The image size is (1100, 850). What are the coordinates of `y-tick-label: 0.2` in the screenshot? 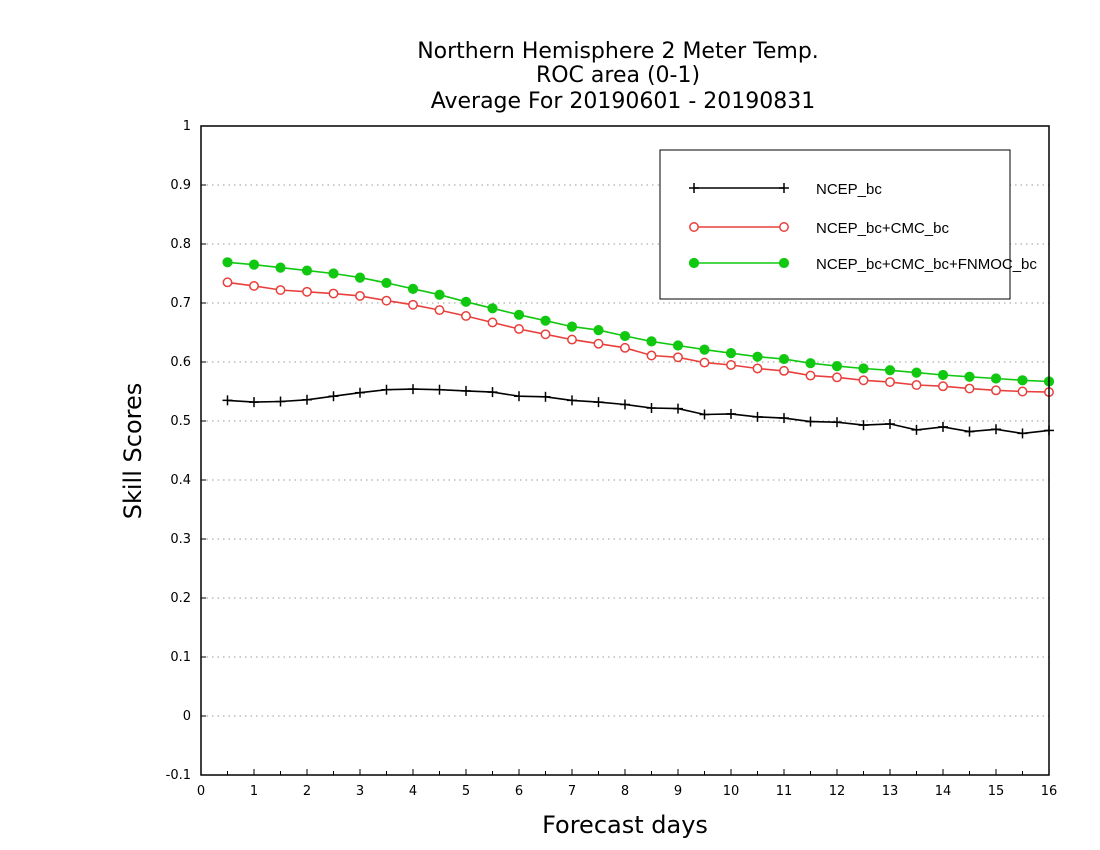 It's located at (180, 598).